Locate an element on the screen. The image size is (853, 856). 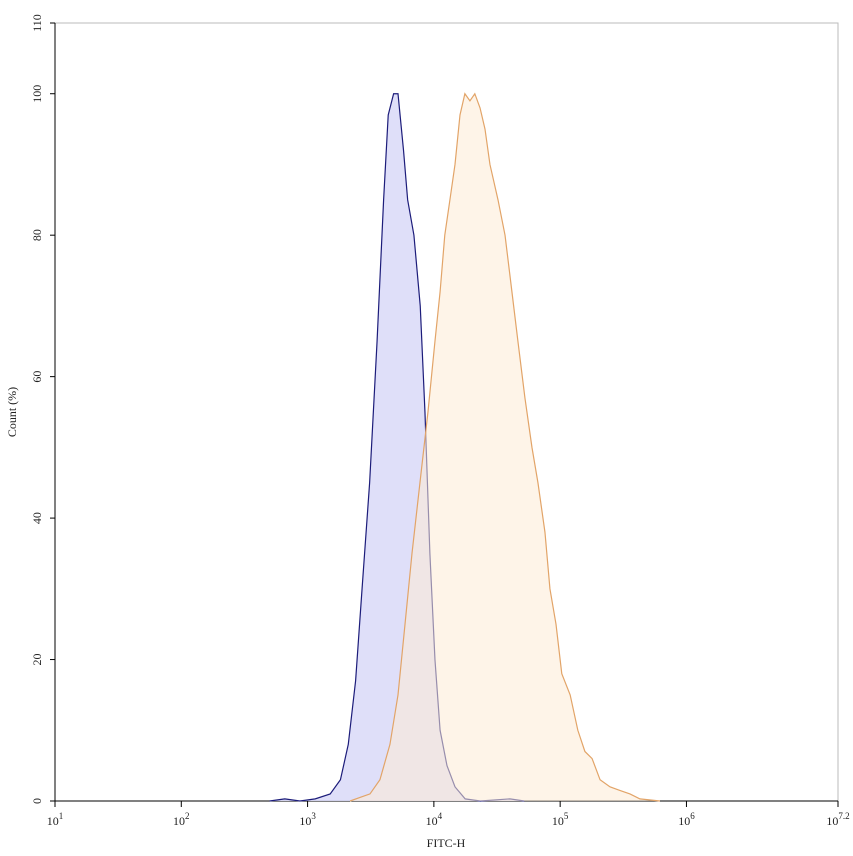
y-tick-label: 100 is located at coordinates (37, 94).